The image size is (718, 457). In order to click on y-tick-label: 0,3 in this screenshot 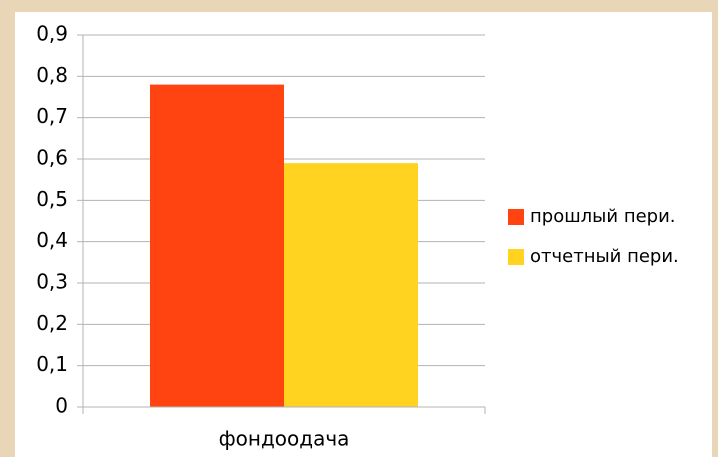, I will do `click(52, 282)`.